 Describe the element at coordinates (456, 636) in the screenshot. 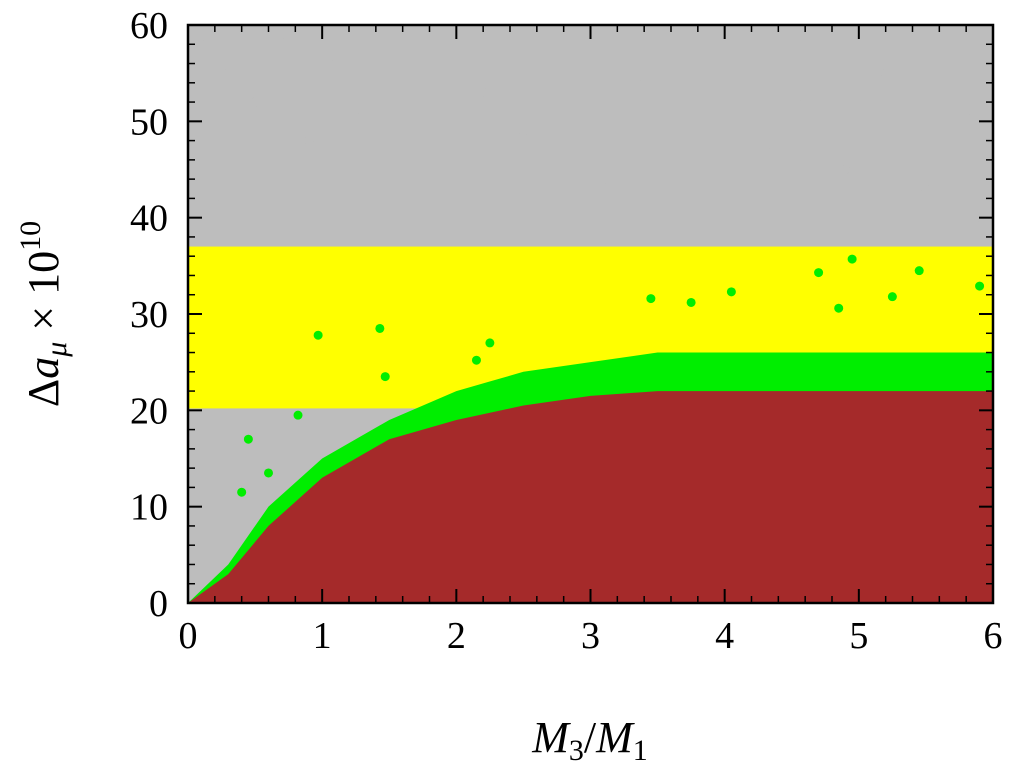

I see `x-tick-label: 2` at that location.